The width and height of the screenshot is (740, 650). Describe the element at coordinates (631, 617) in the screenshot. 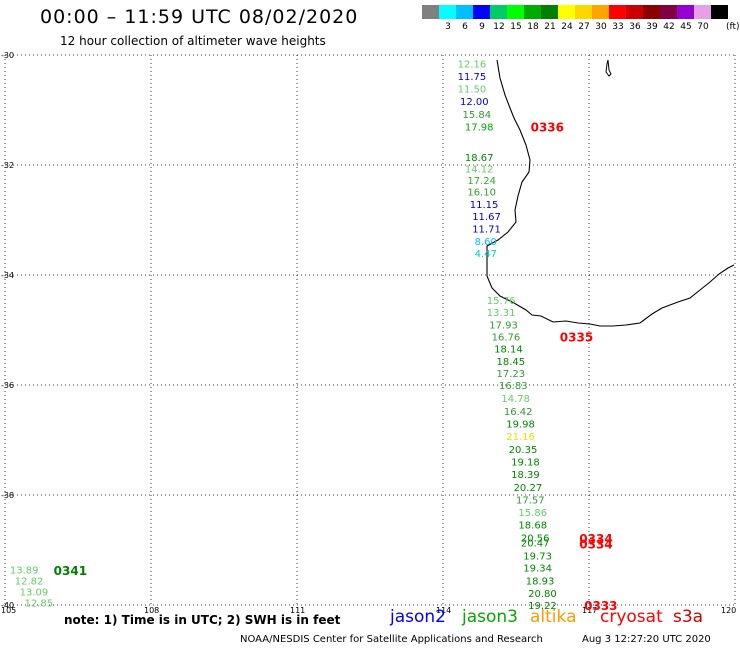

I see `satellite-cryosat: cryosat` at that location.